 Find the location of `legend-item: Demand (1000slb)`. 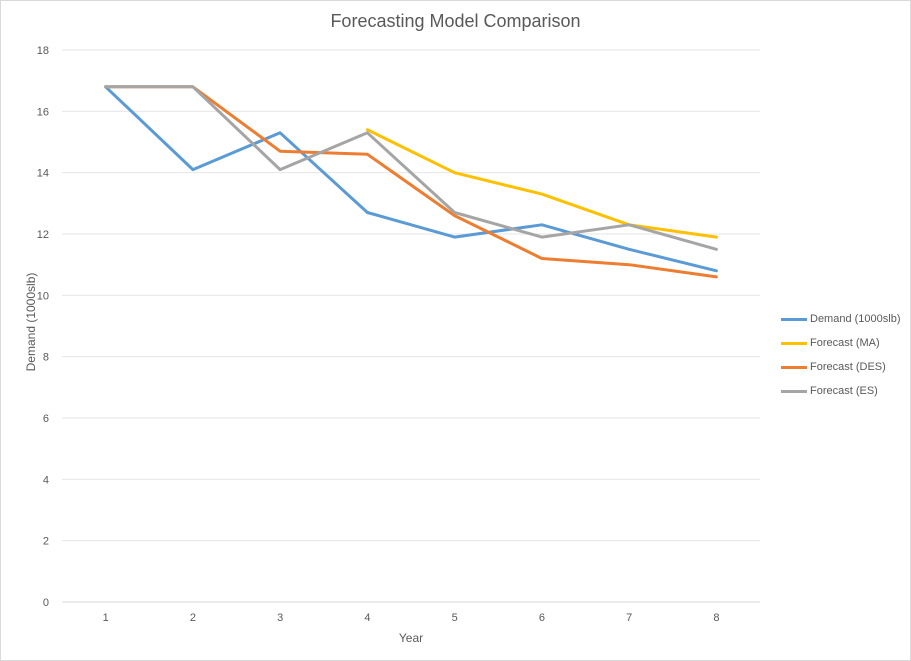

legend-item: Demand (1000slb) is located at coordinates (845, 319).